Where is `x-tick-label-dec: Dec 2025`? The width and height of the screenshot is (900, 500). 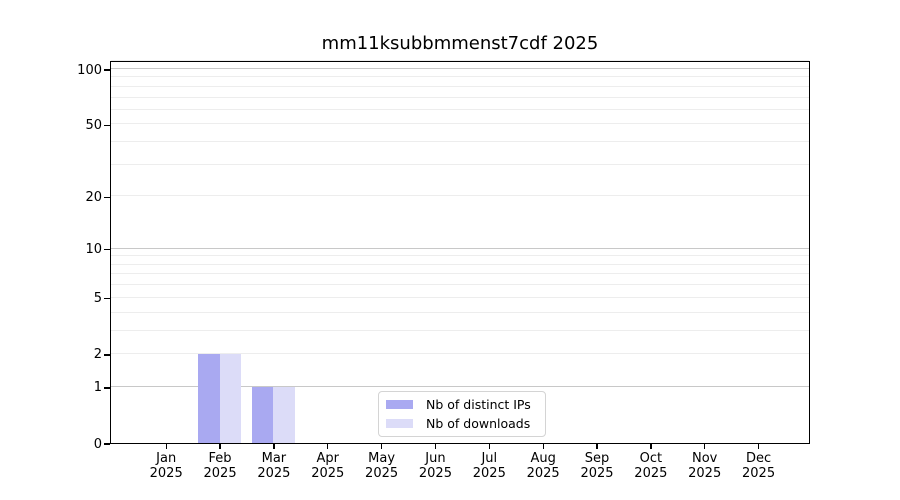 x-tick-label-dec: Dec 2025 is located at coordinates (759, 466).